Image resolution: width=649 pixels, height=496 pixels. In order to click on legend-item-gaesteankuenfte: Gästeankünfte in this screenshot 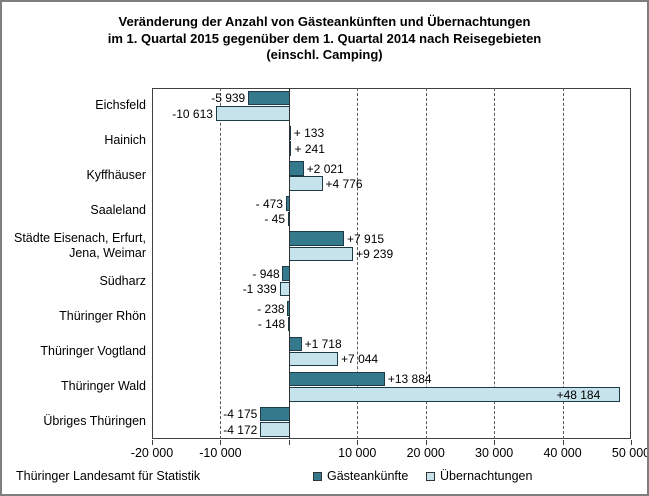, I will do `click(360, 476)`.